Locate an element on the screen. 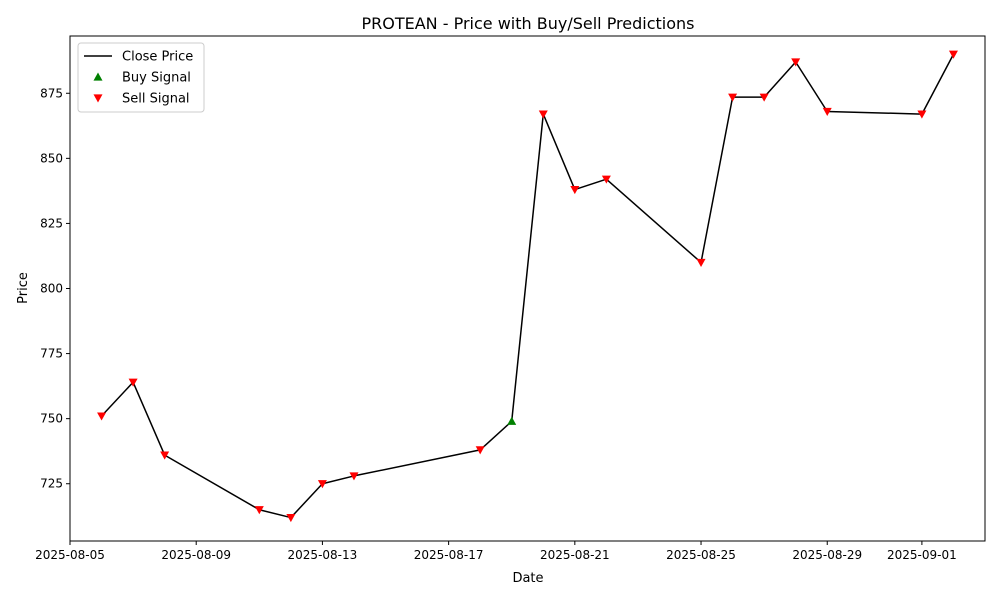 The image size is (1000, 600). x-tick-label: 2025-08-29 is located at coordinates (827, 555).